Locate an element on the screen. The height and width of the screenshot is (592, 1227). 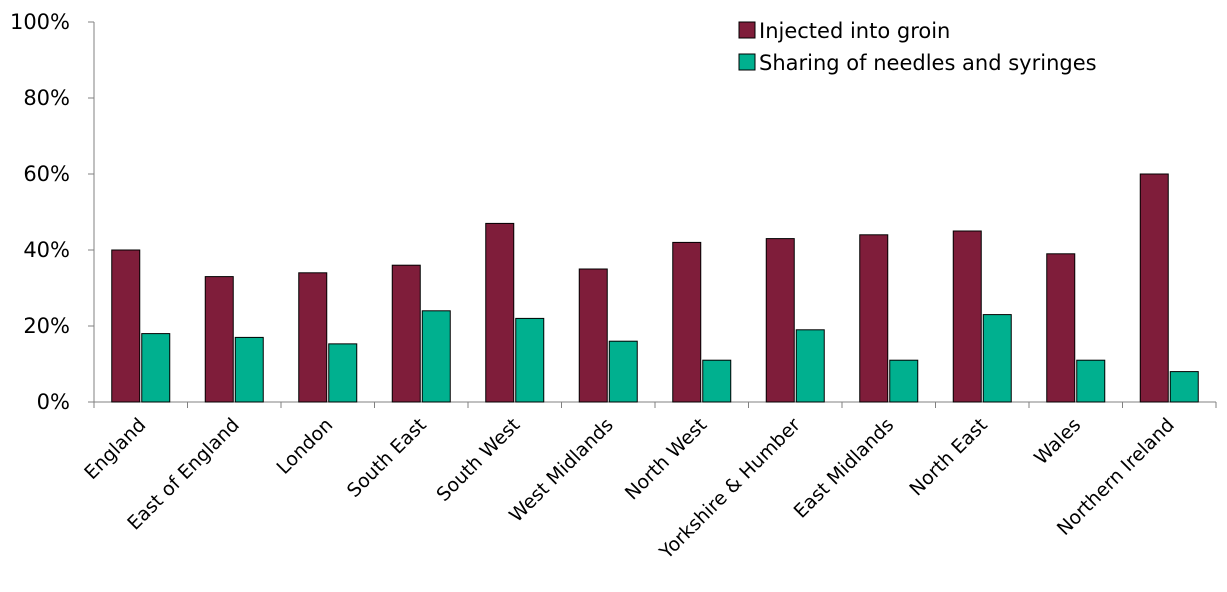
y-tick-label: 100% is located at coordinates (40, 22).